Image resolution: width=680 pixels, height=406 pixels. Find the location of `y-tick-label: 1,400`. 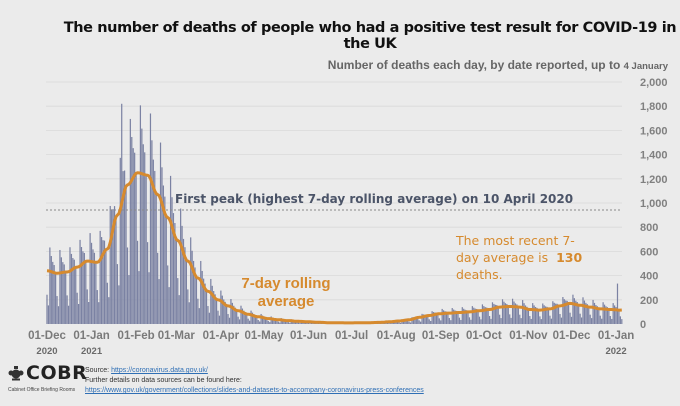

y-tick-label: 1,400 is located at coordinates (654, 156).